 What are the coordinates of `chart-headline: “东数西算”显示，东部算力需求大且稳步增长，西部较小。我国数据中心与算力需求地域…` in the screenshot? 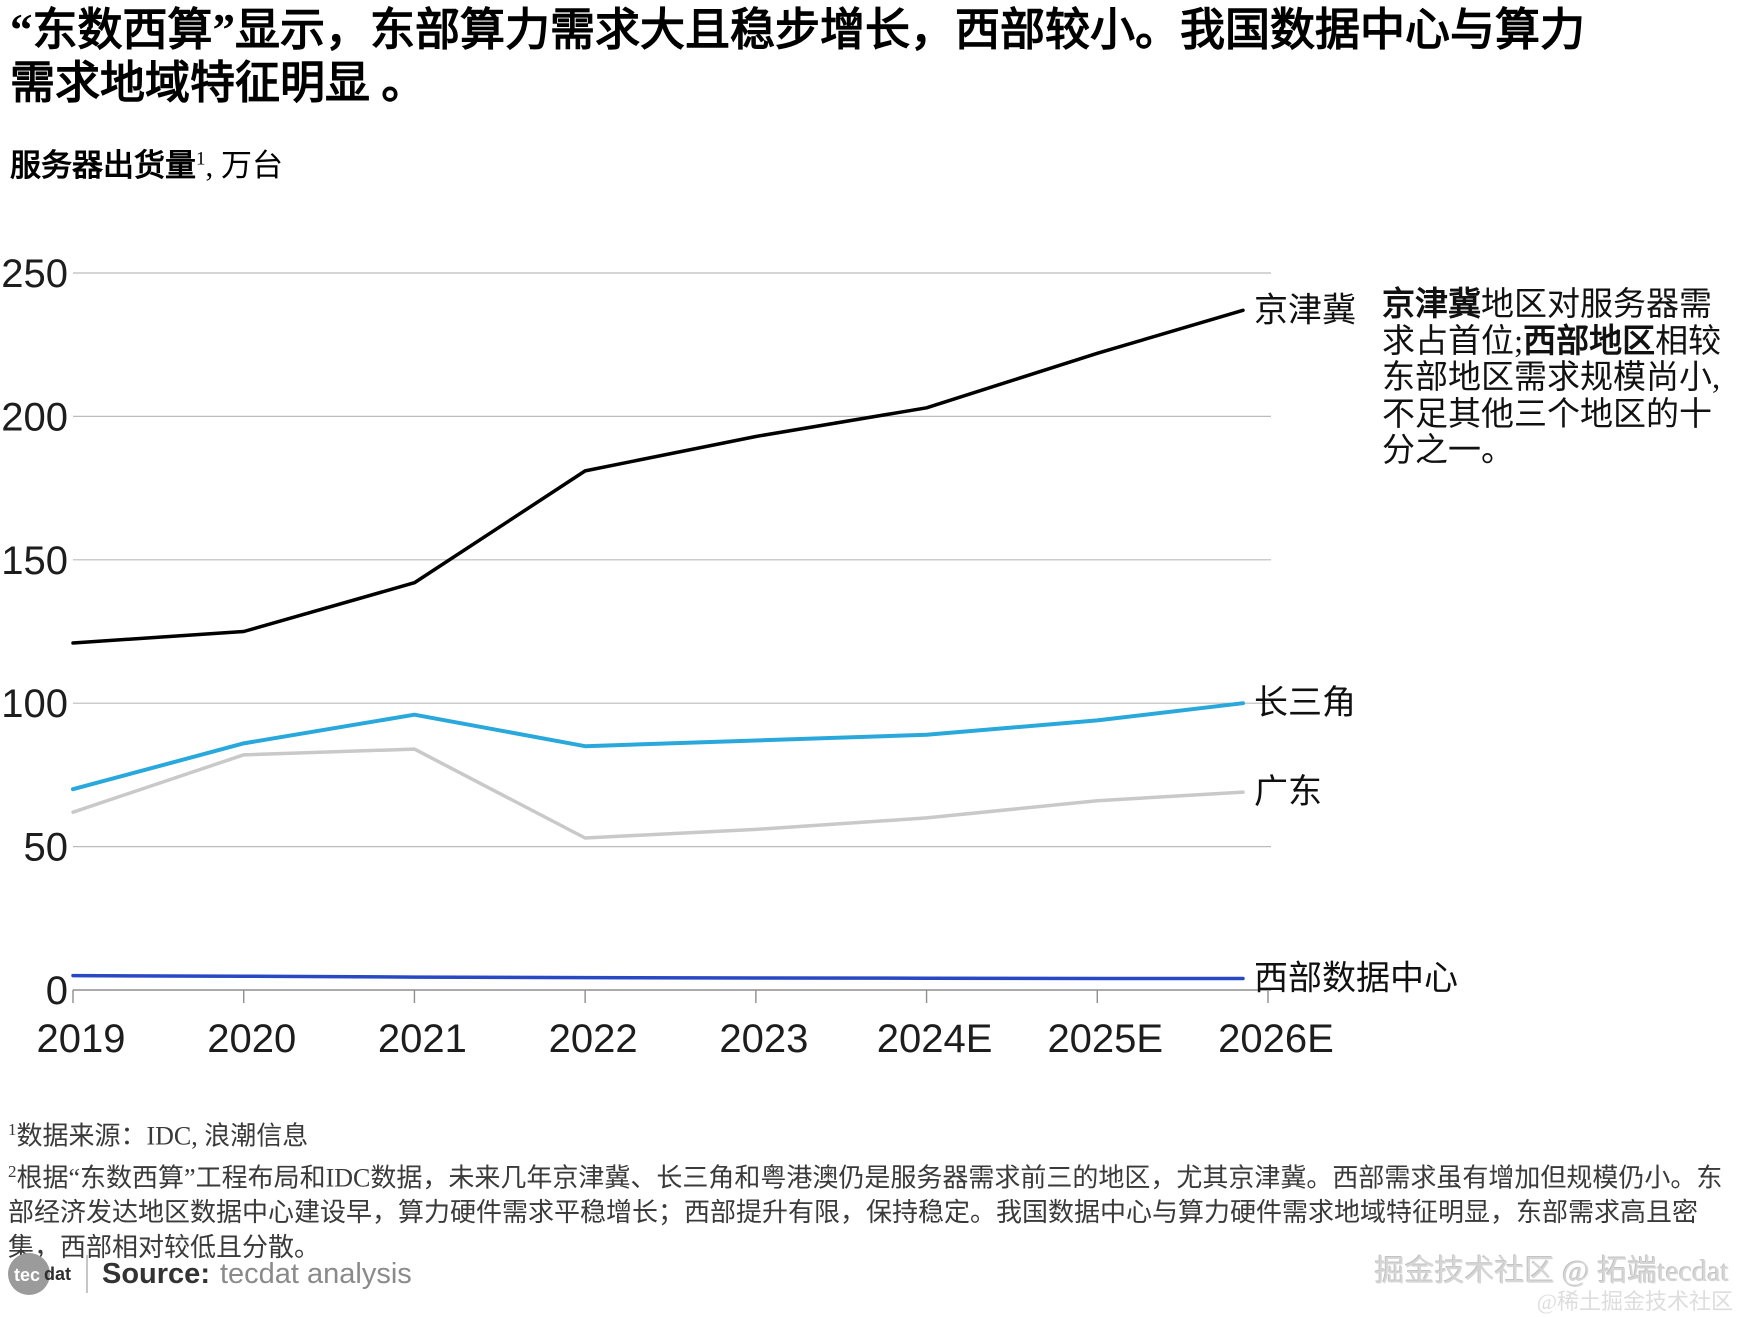 It's located at (798, 56).